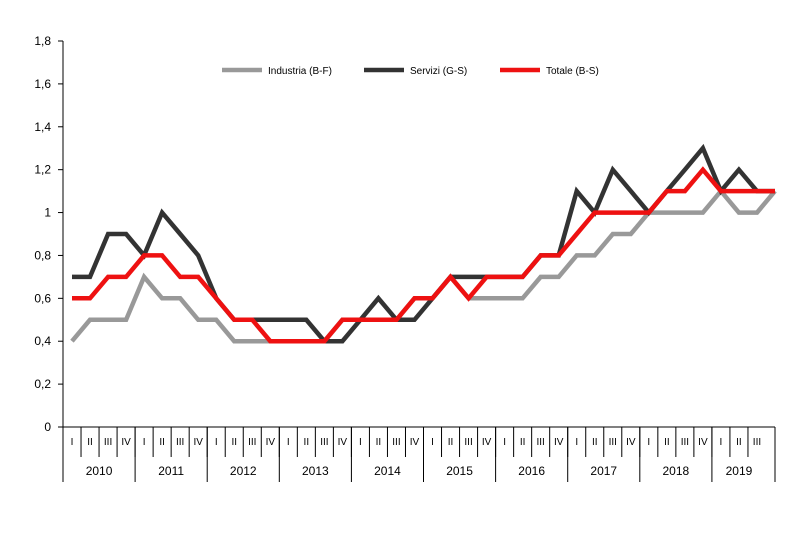  I want to click on year-label: 2019, so click(739, 471).